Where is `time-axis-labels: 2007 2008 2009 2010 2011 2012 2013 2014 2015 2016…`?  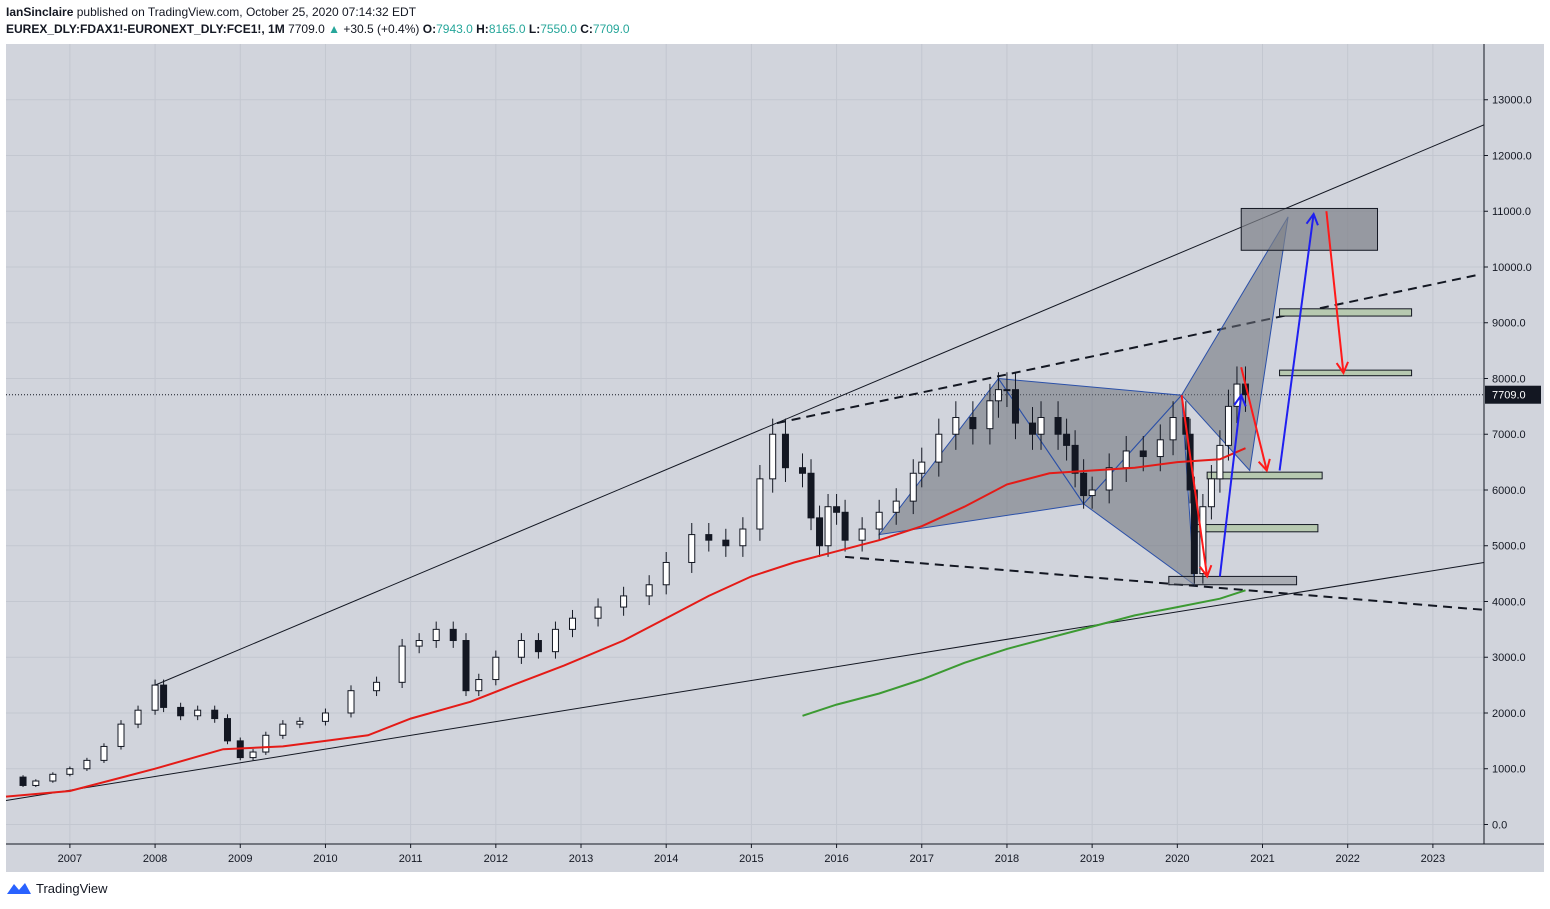 time-axis-labels: 2007 2008 2009 2010 2011 2012 2013 2014 2015 2016… is located at coordinates (751, 854).